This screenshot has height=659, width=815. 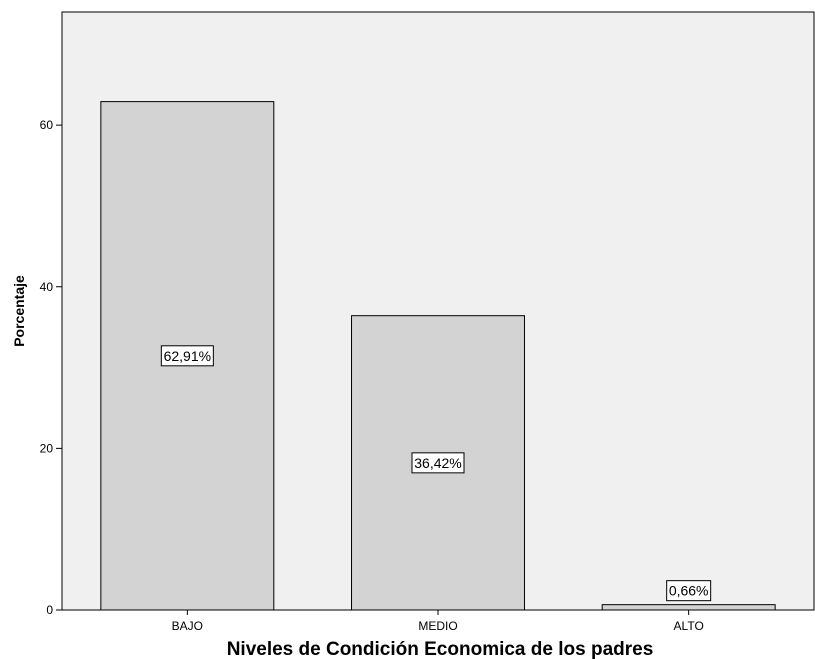 I want to click on category-label-alto: ALTO, so click(x=689, y=626).